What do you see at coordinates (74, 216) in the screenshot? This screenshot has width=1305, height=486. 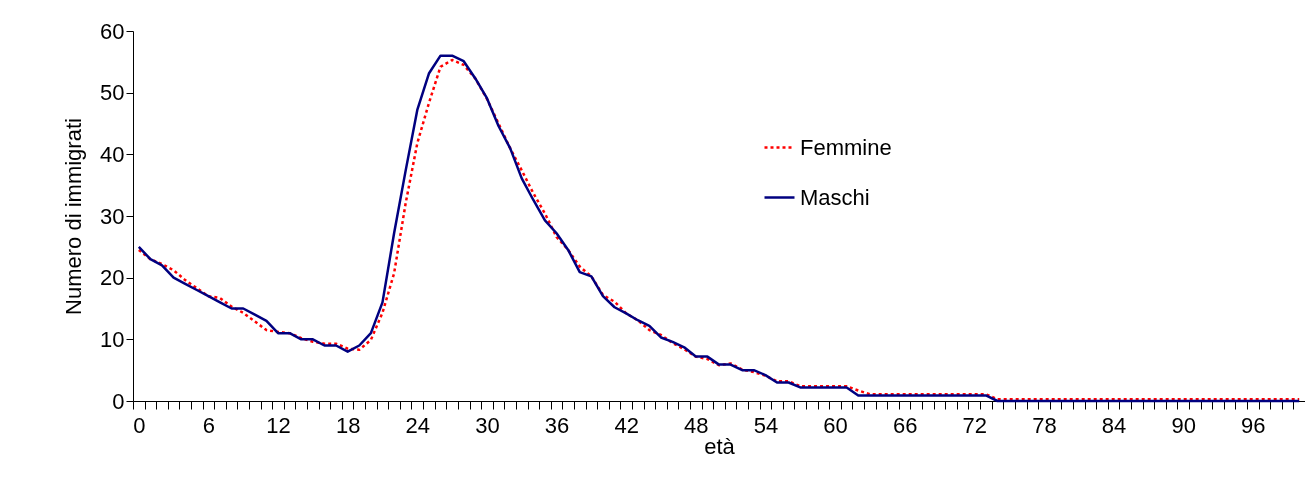 I see `y-axis-title: Numero di immigrati` at bounding box center [74, 216].